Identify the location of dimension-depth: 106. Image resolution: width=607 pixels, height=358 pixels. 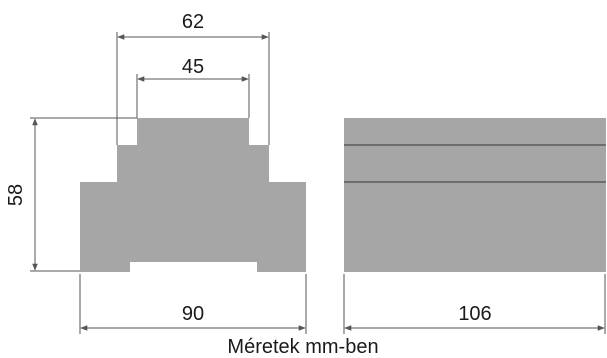
(474, 304).